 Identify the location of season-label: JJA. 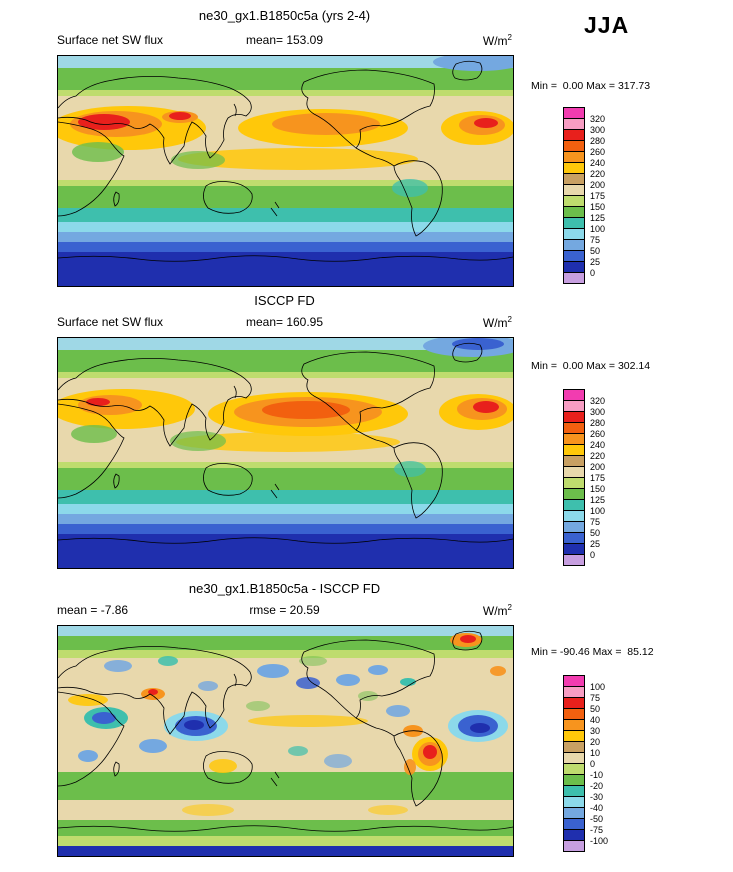
(607, 25).